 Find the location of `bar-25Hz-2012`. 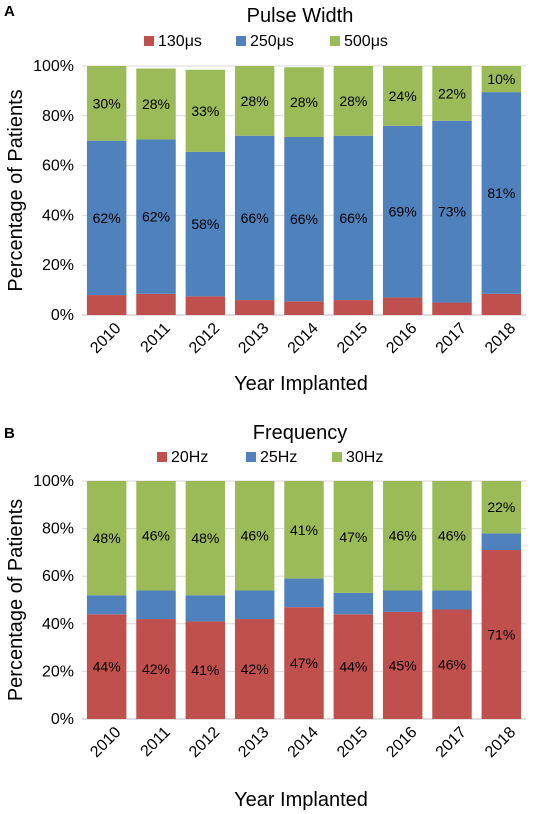

bar-25Hz-2012 is located at coordinates (205, 608).